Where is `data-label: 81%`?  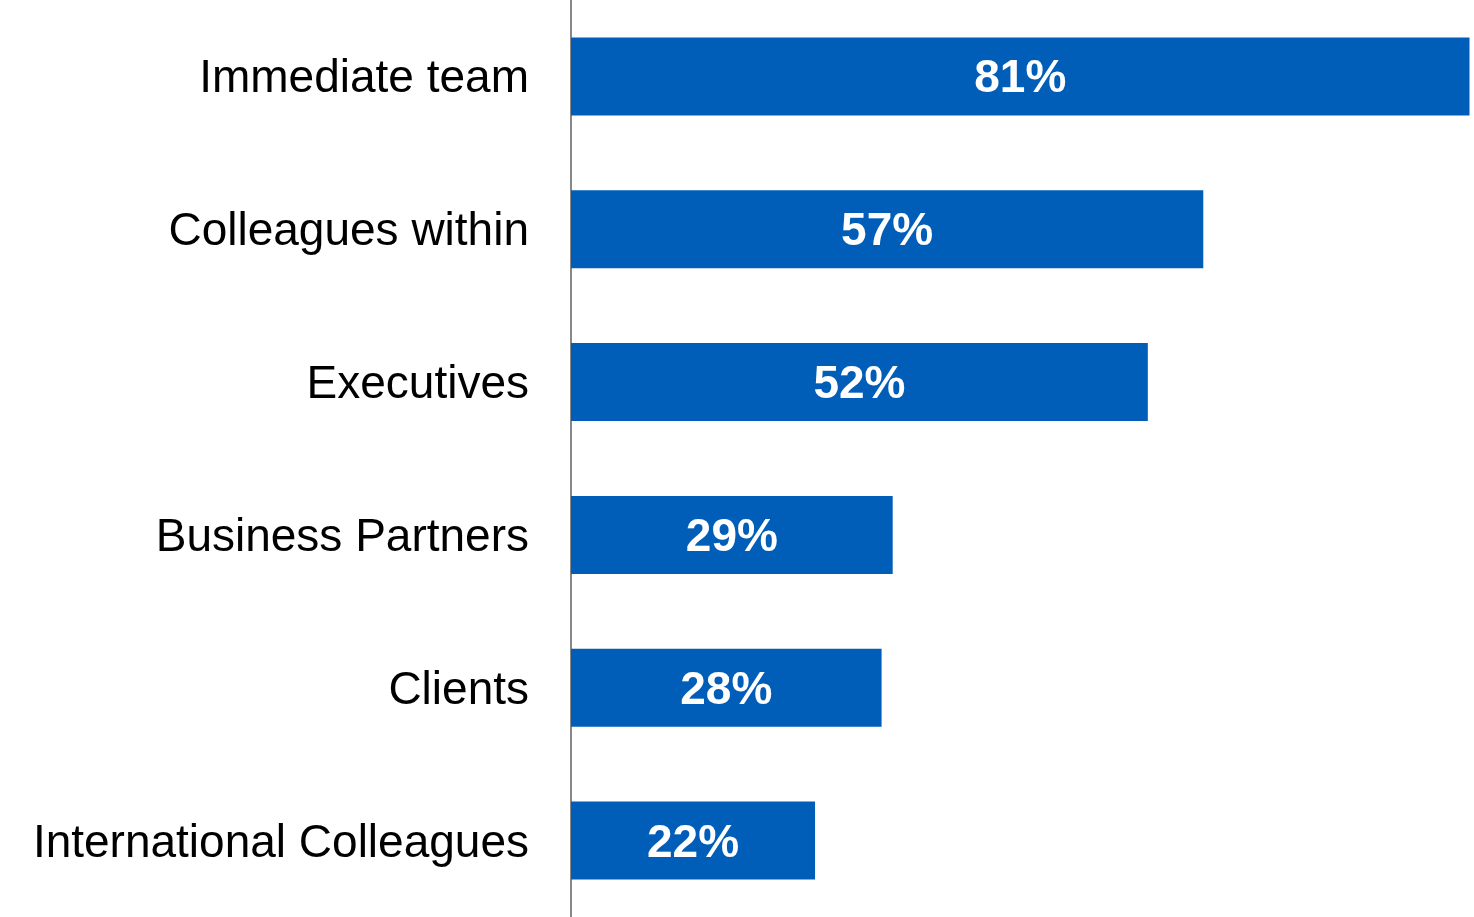
data-label: 81% is located at coordinates (1020, 76).